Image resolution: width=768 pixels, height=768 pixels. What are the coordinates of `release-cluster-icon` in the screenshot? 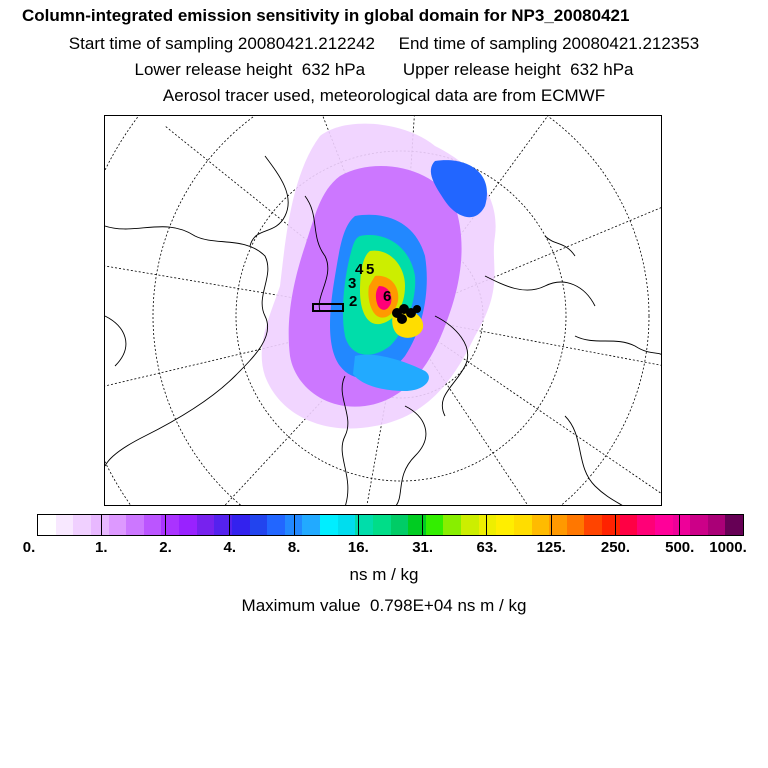 It's located at (406, 314).